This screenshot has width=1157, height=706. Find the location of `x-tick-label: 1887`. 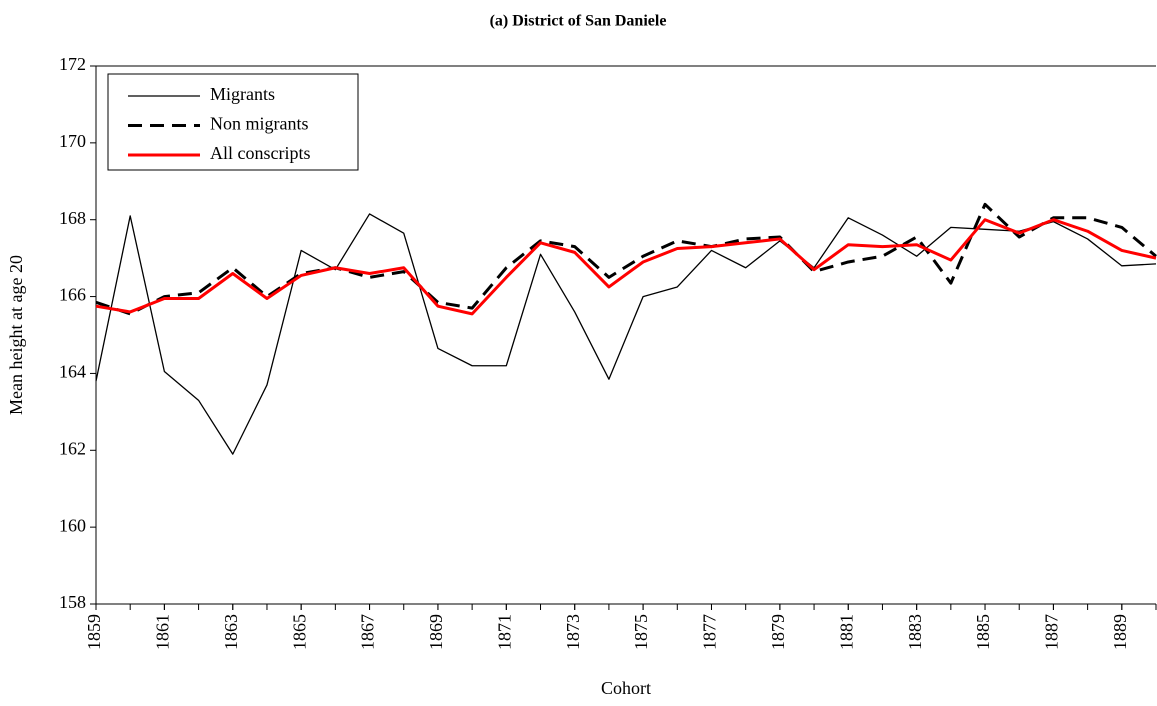

x-tick-label: 1887 is located at coordinates (1052, 632).